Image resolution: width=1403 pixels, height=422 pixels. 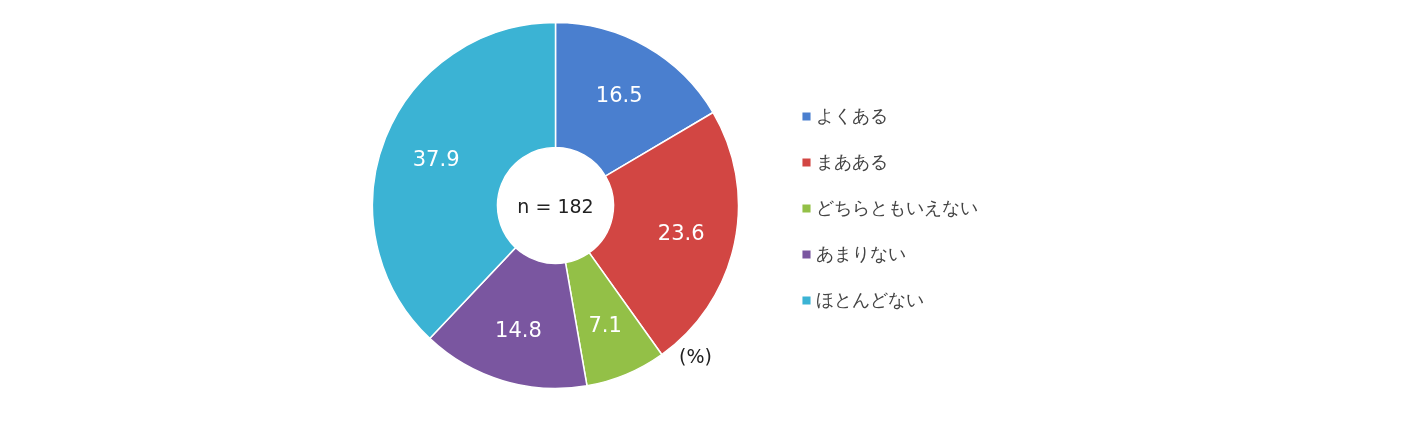 I want to click on legend-label: まあある, so click(x=852, y=162).